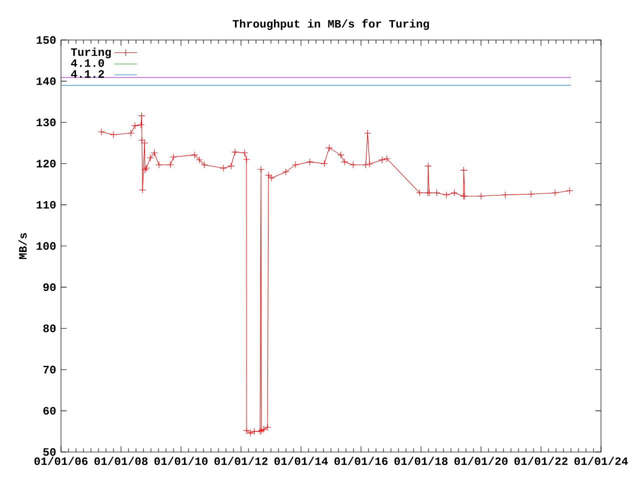 The width and height of the screenshot is (640, 480). Describe the element at coordinates (361, 461) in the screenshot. I see `x-tick-label: 01/01/16` at that location.